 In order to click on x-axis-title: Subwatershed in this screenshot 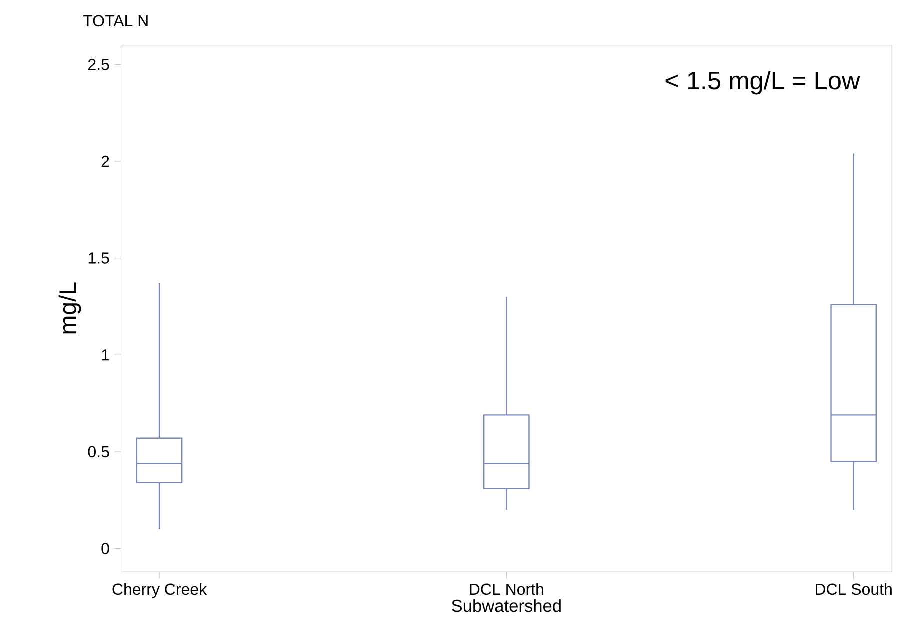, I will do `click(506, 605)`.